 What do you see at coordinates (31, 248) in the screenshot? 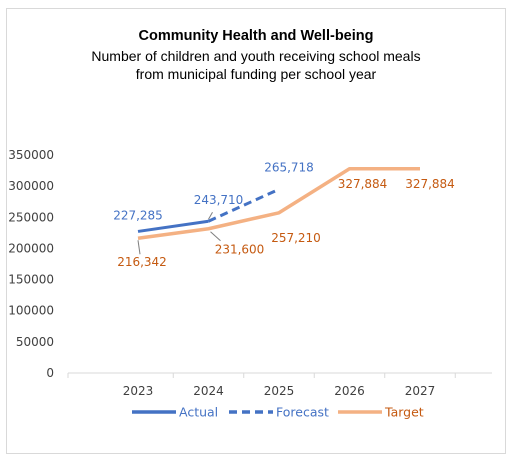
I see `y-tick-label: 200000` at bounding box center [31, 248].